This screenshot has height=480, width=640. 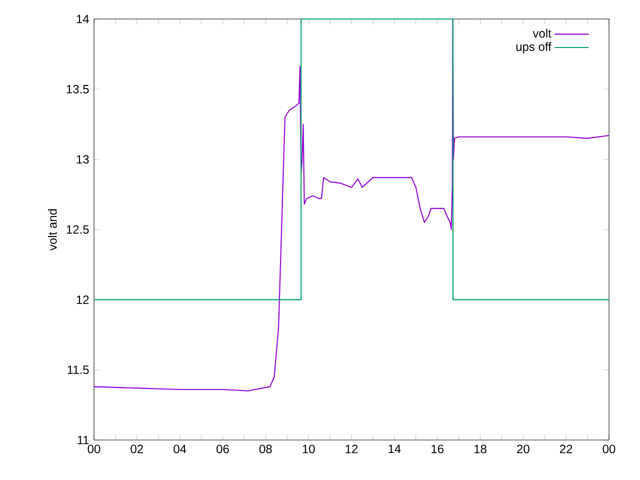 What do you see at coordinates (52, 229) in the screenshot?
I see `y-axis-title: volt and` at bounding box center [52, 229].